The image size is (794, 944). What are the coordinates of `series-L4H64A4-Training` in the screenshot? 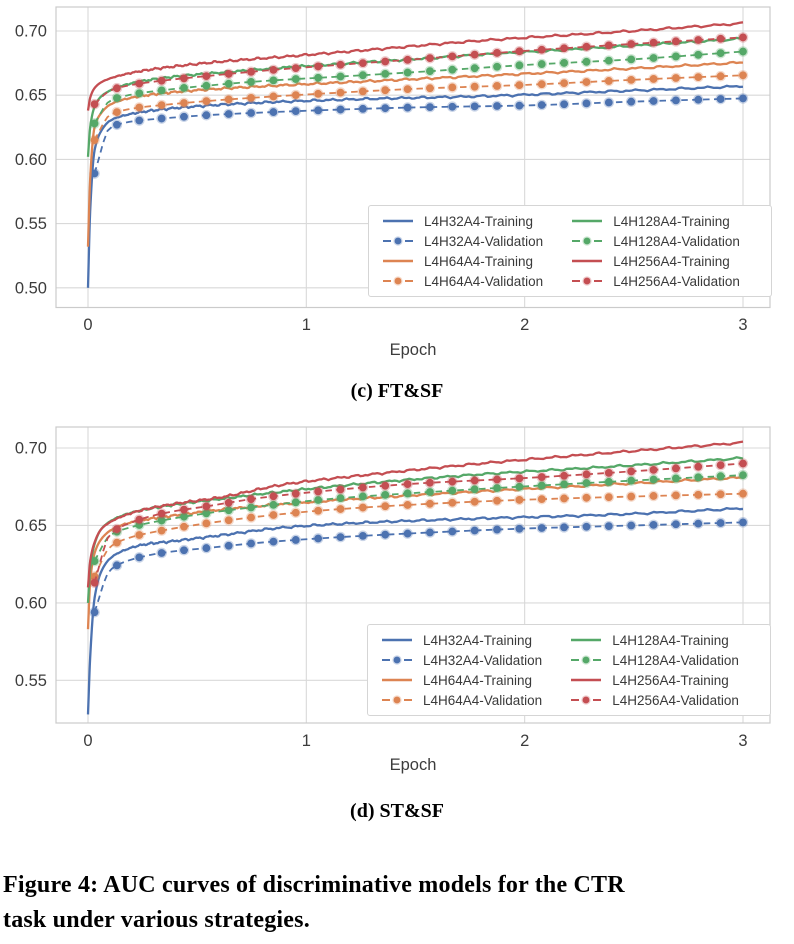 It's located at (415, 552).